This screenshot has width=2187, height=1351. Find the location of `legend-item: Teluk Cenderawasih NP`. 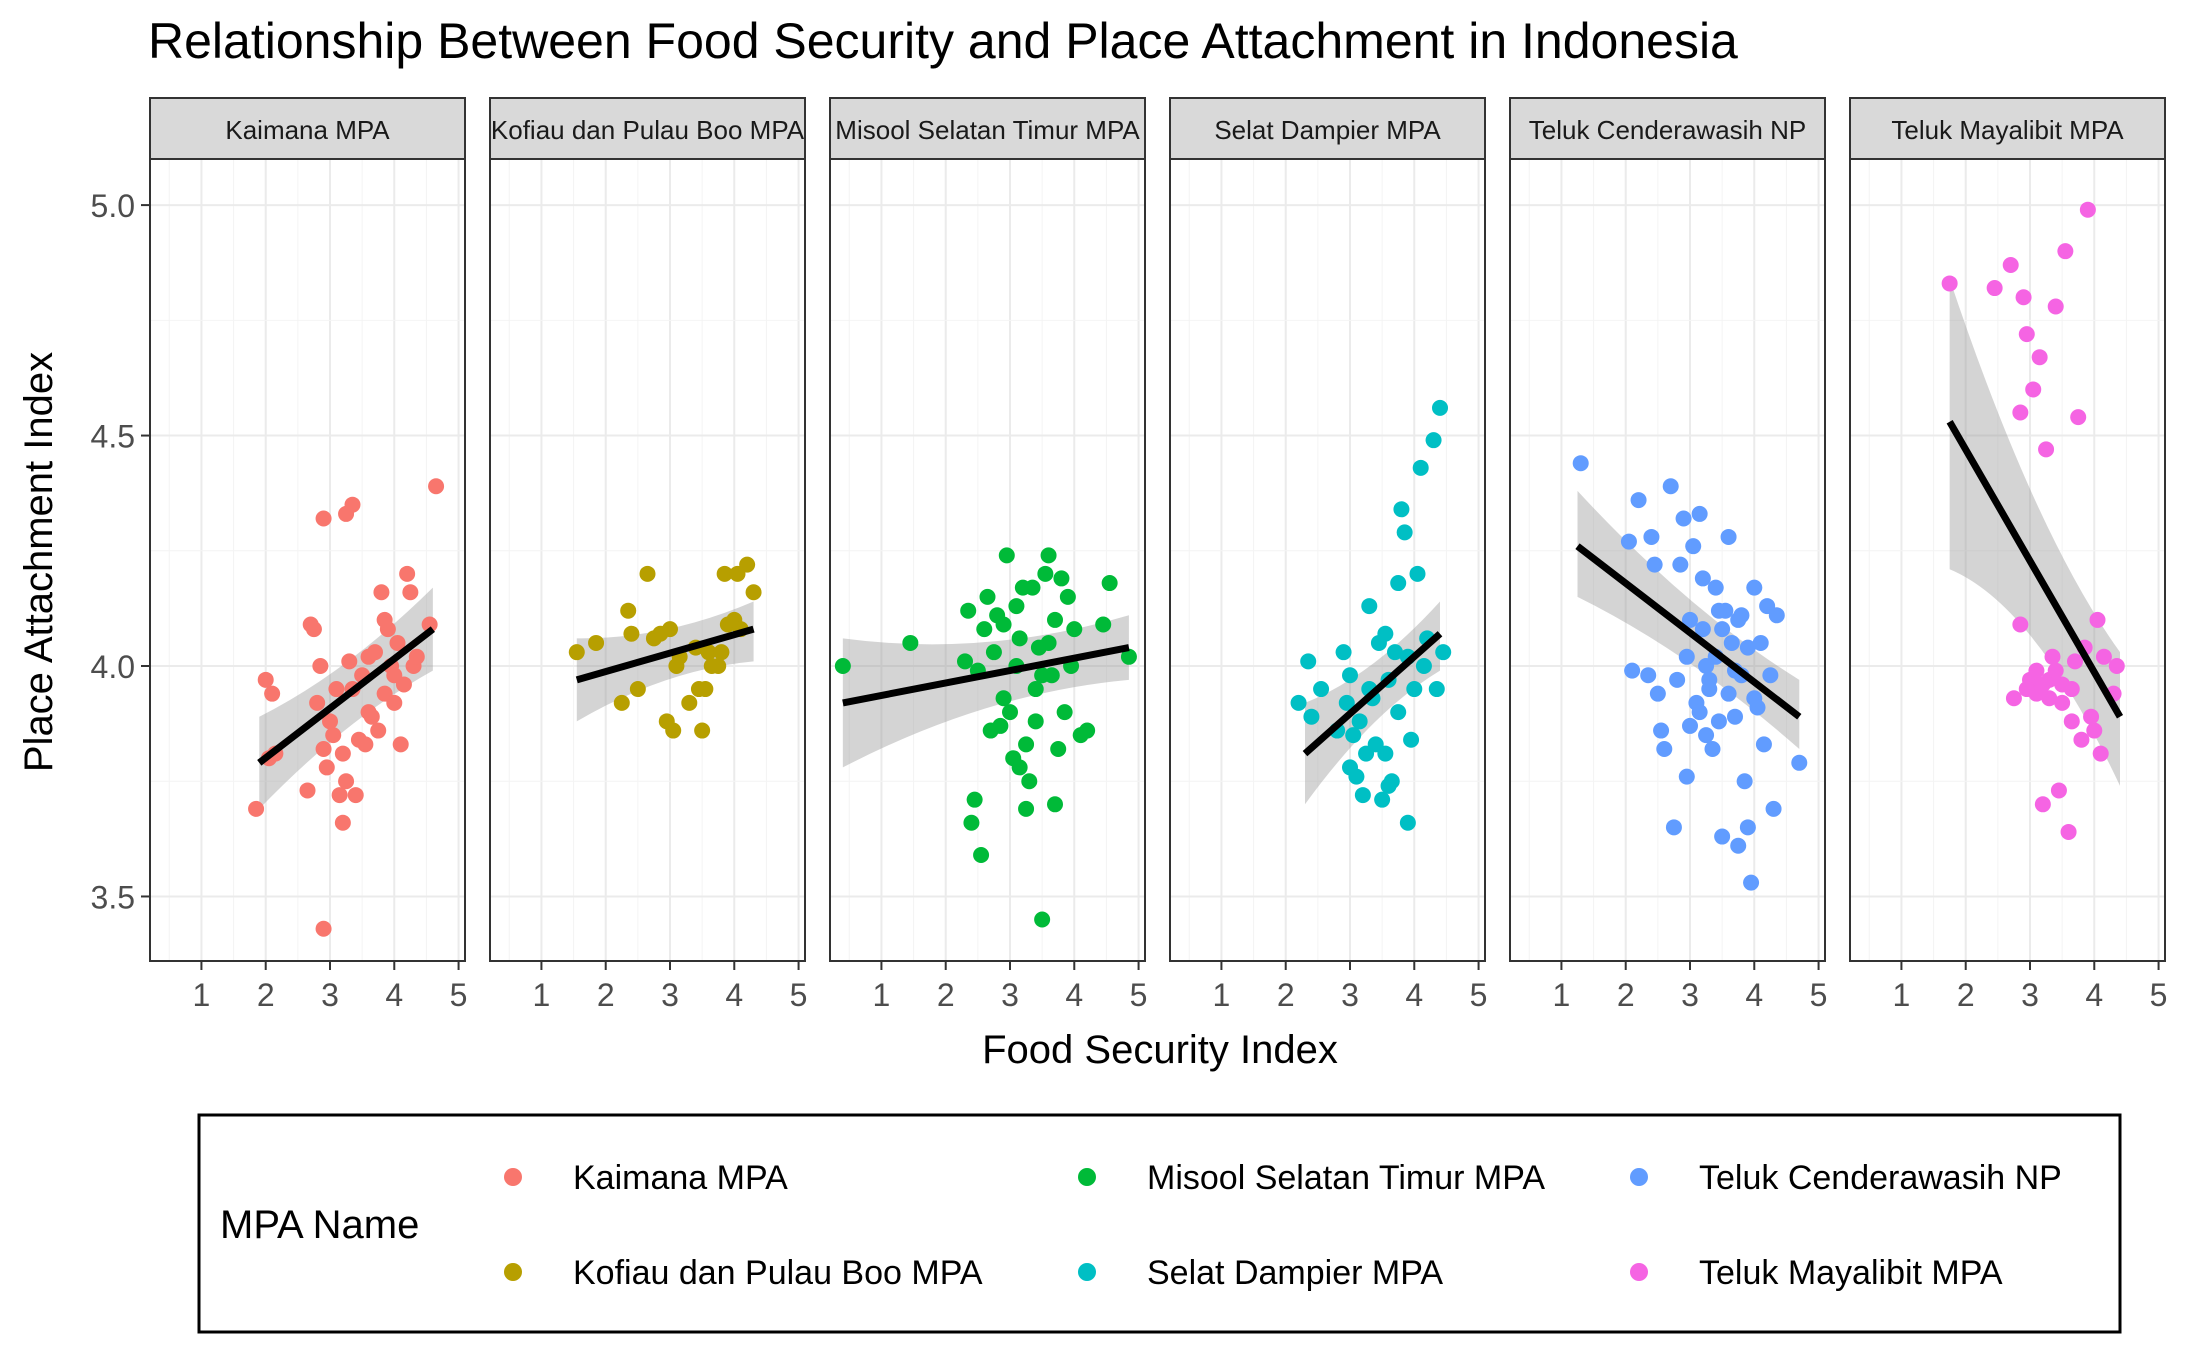

legend-item: Teluk Cenderawasih NP is located at coordinates (1846, 1178).